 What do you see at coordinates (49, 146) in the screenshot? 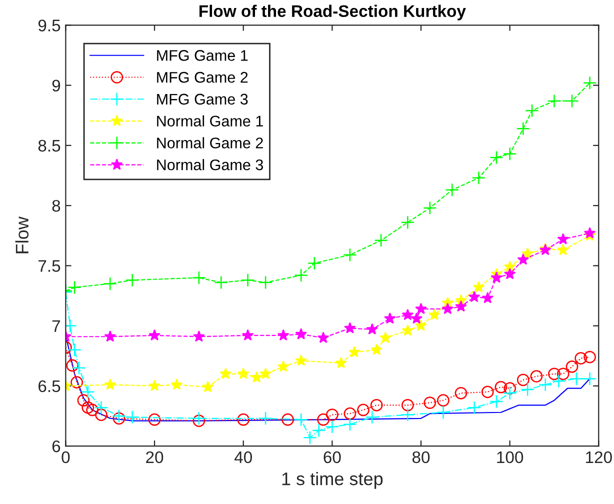
I see `y-tick-label: 8.5` at bounding box center [49, 146].